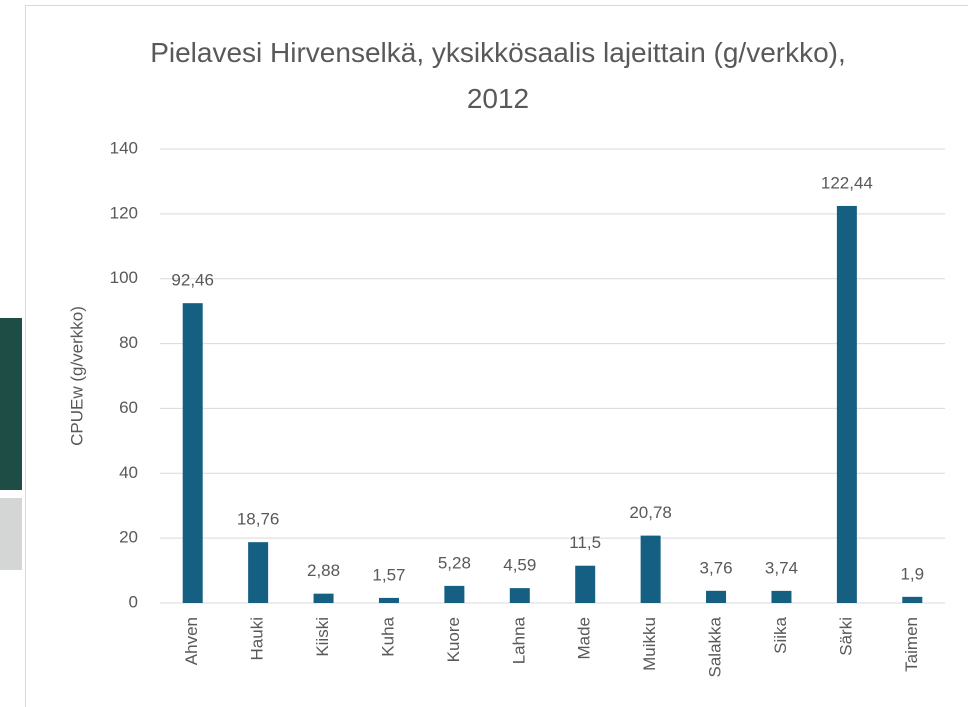 This screenshot has height=707, width=968. I want to click on x-tick-label: Siika, so click(780, 634).